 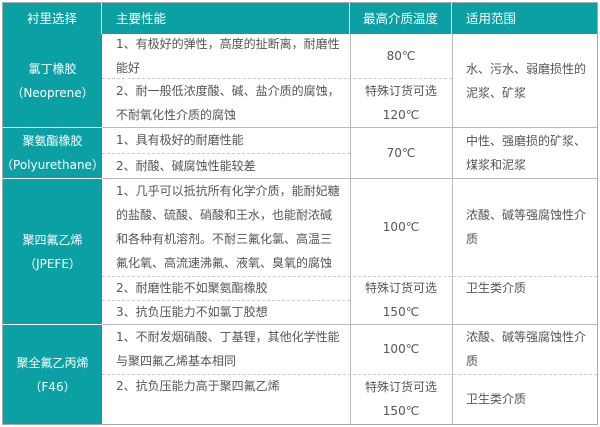 I want to click on property-text: 1、不耐发烟硝酸、丁基锂，其他化学性能, so click(x=228, y=337).